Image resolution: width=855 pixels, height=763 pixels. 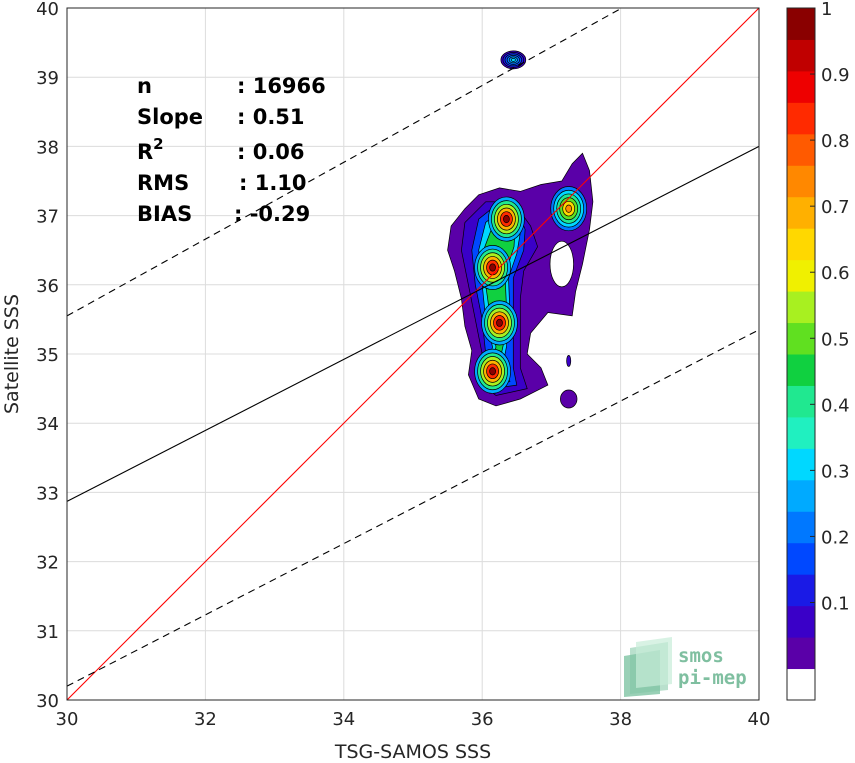 I want to click on colorbar-tick-labels: 0.1 0.2 0.3 0.4 0.5 0.6 0.7 0.8 0.9 1, so click(x=830, y=307).